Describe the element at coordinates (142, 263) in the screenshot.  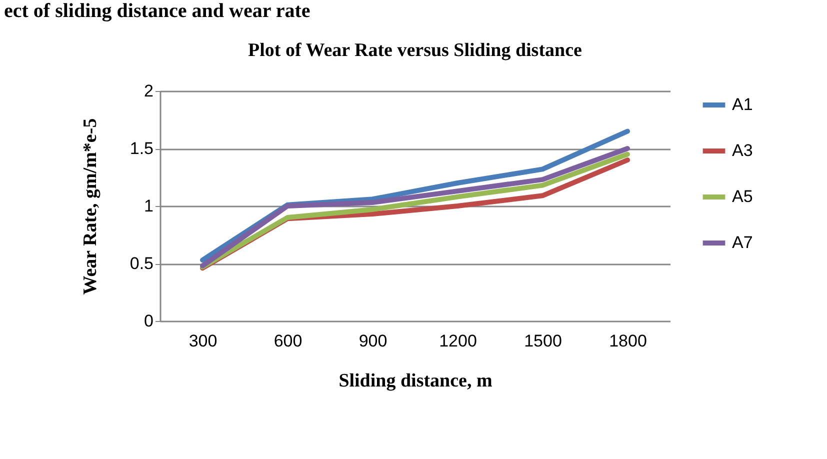
I see `y-tick-label: 0.5` at that location.